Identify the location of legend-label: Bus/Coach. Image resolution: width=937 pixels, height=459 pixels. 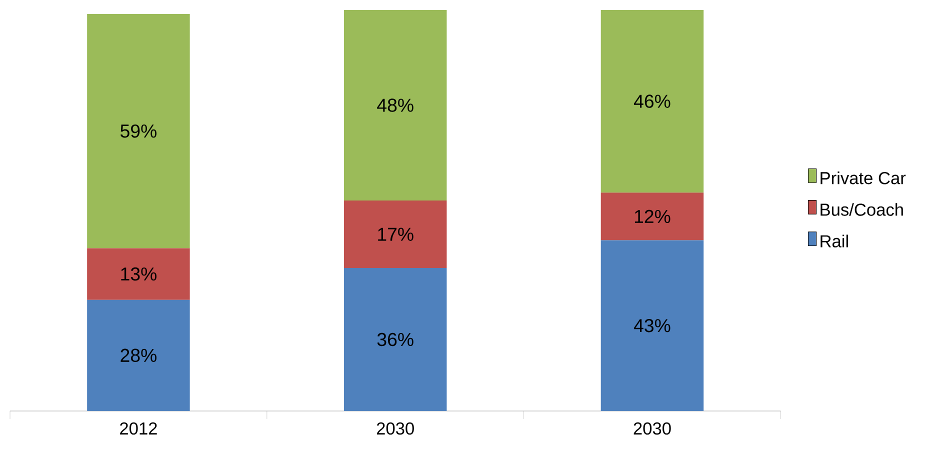
(861, 209).